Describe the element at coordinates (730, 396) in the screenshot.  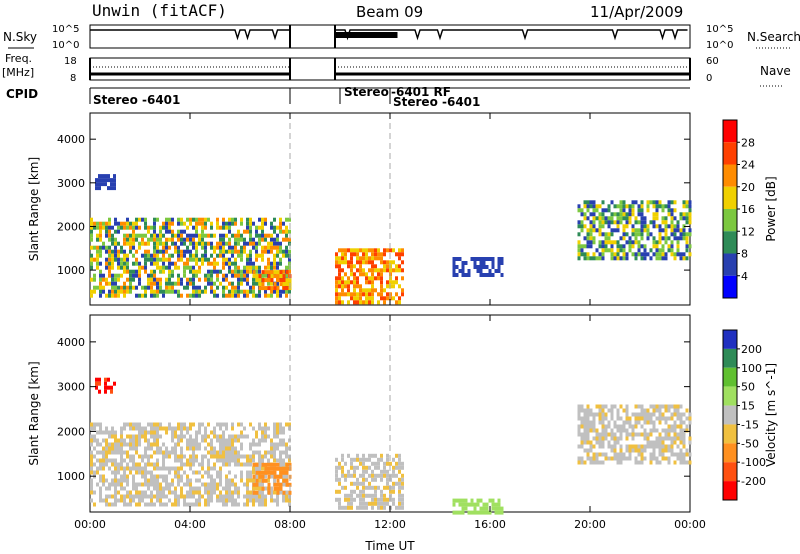
I see `colorbar-swatch` at that location.